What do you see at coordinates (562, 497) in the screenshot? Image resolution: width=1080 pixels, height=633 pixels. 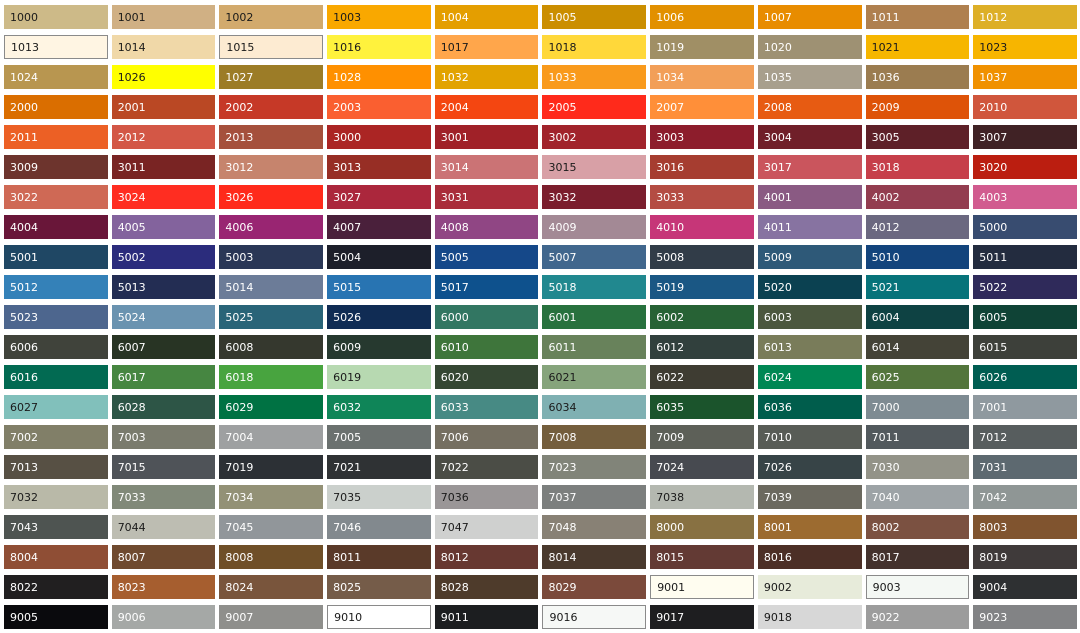 I see `color-code: 7037` at bounding box center [562, 497].